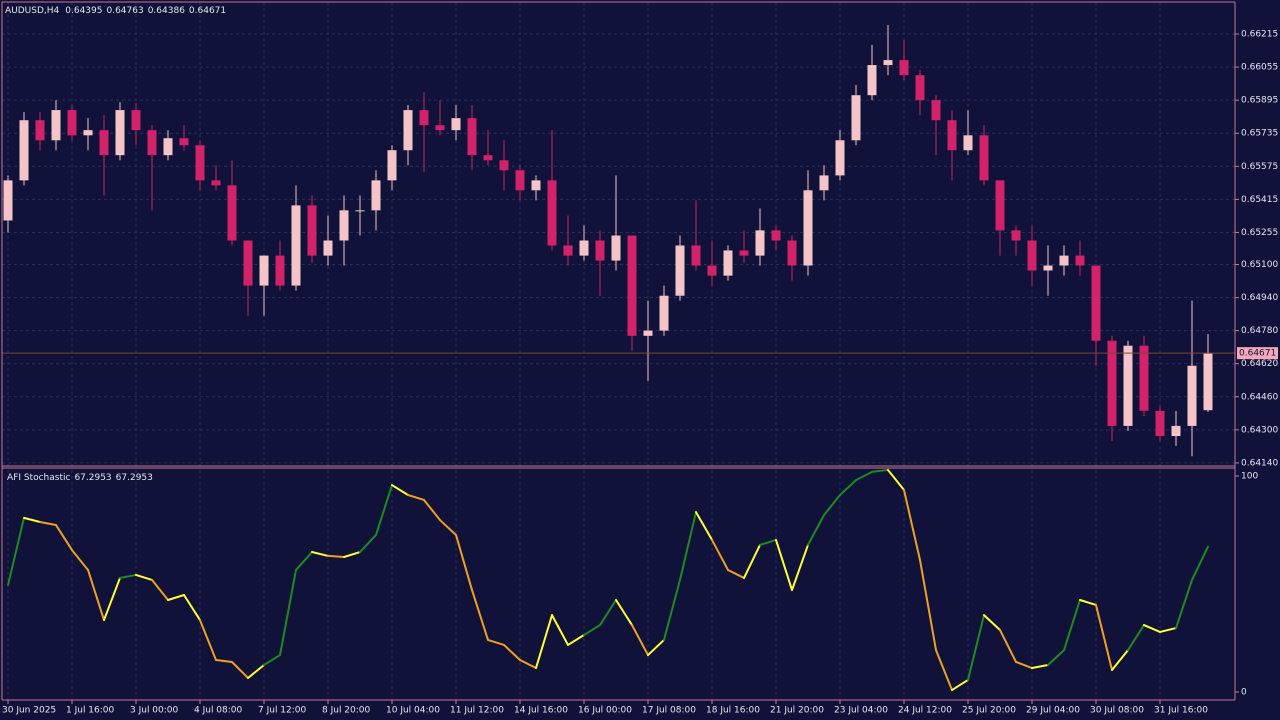 This screenshot has height=720, width=1280. I want to click on y-tick-label: 0.65895, so click(1259, 101).